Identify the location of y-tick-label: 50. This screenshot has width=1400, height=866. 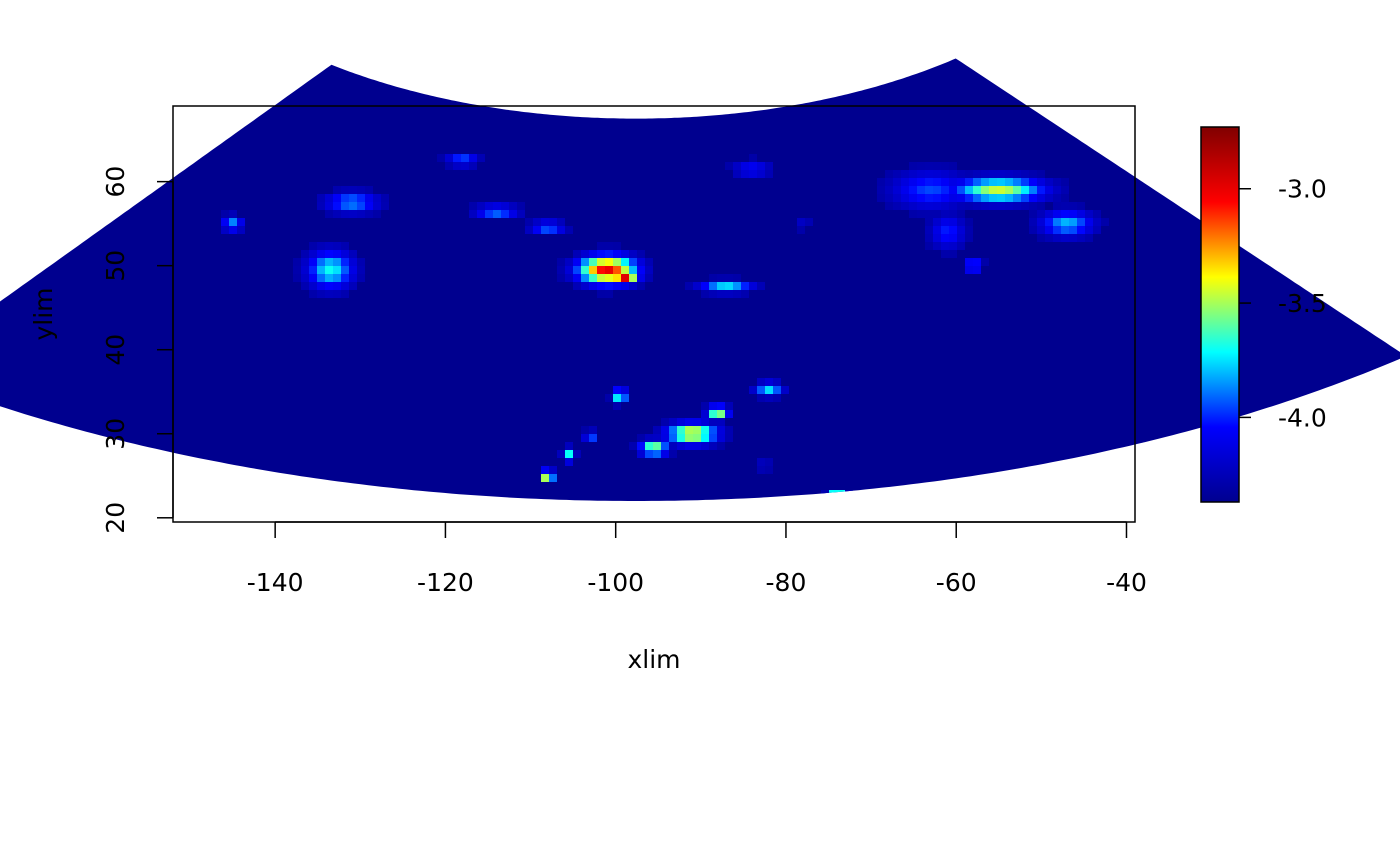
(115, 266).